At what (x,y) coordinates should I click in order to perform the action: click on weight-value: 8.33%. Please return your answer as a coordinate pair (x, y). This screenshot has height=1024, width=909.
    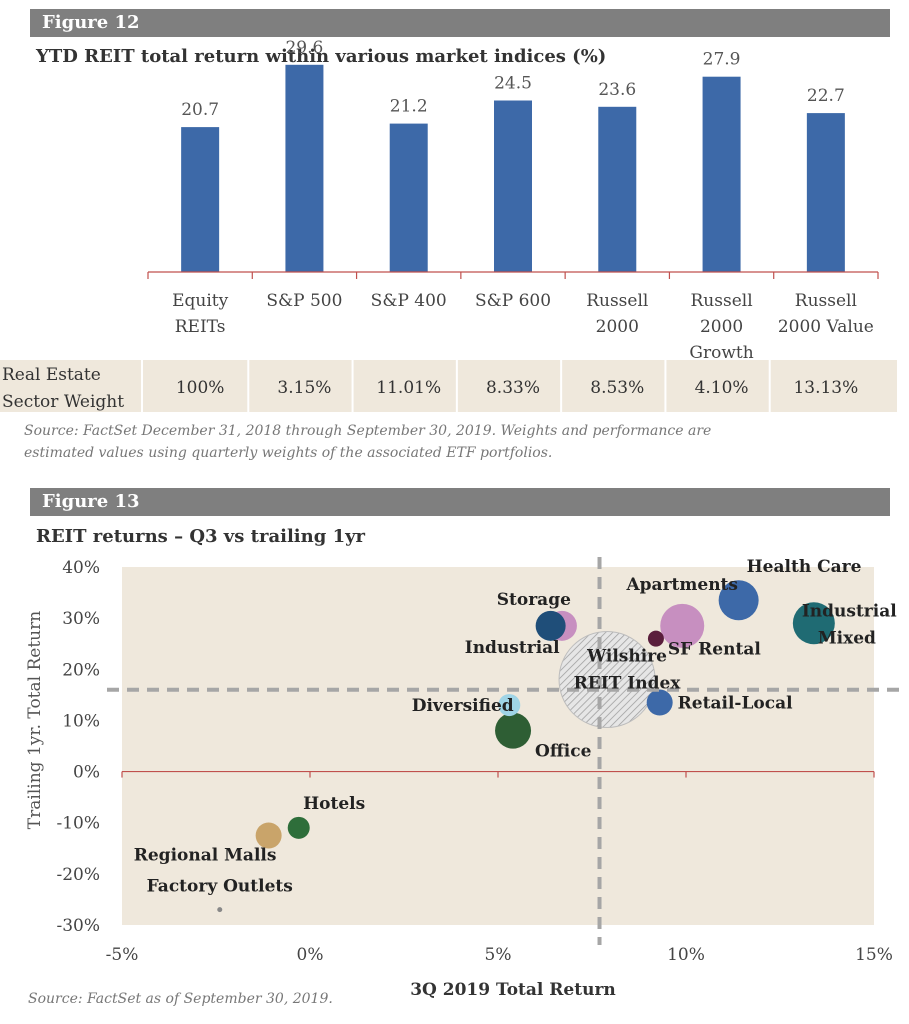
    Looking at the image, I should click on (513, 388).